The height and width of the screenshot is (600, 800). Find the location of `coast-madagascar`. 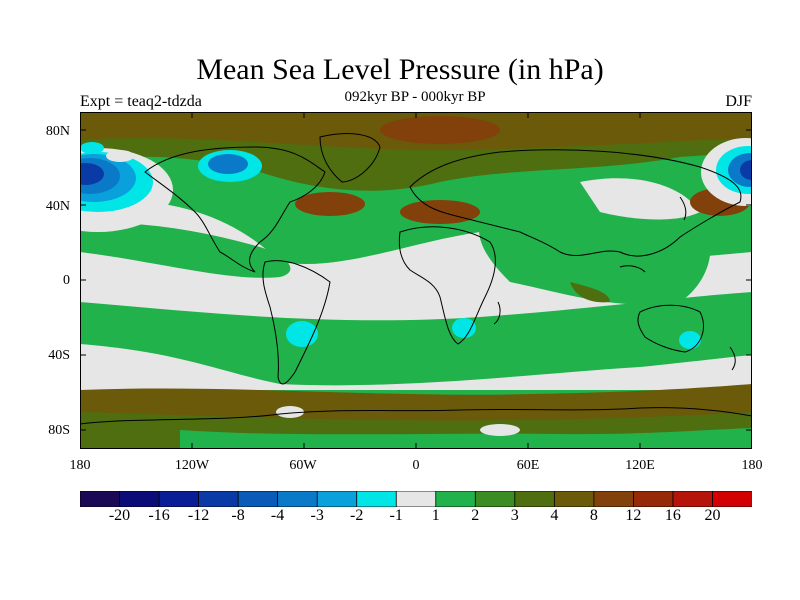

coast-madagascar is located at coordinates (497, 313).